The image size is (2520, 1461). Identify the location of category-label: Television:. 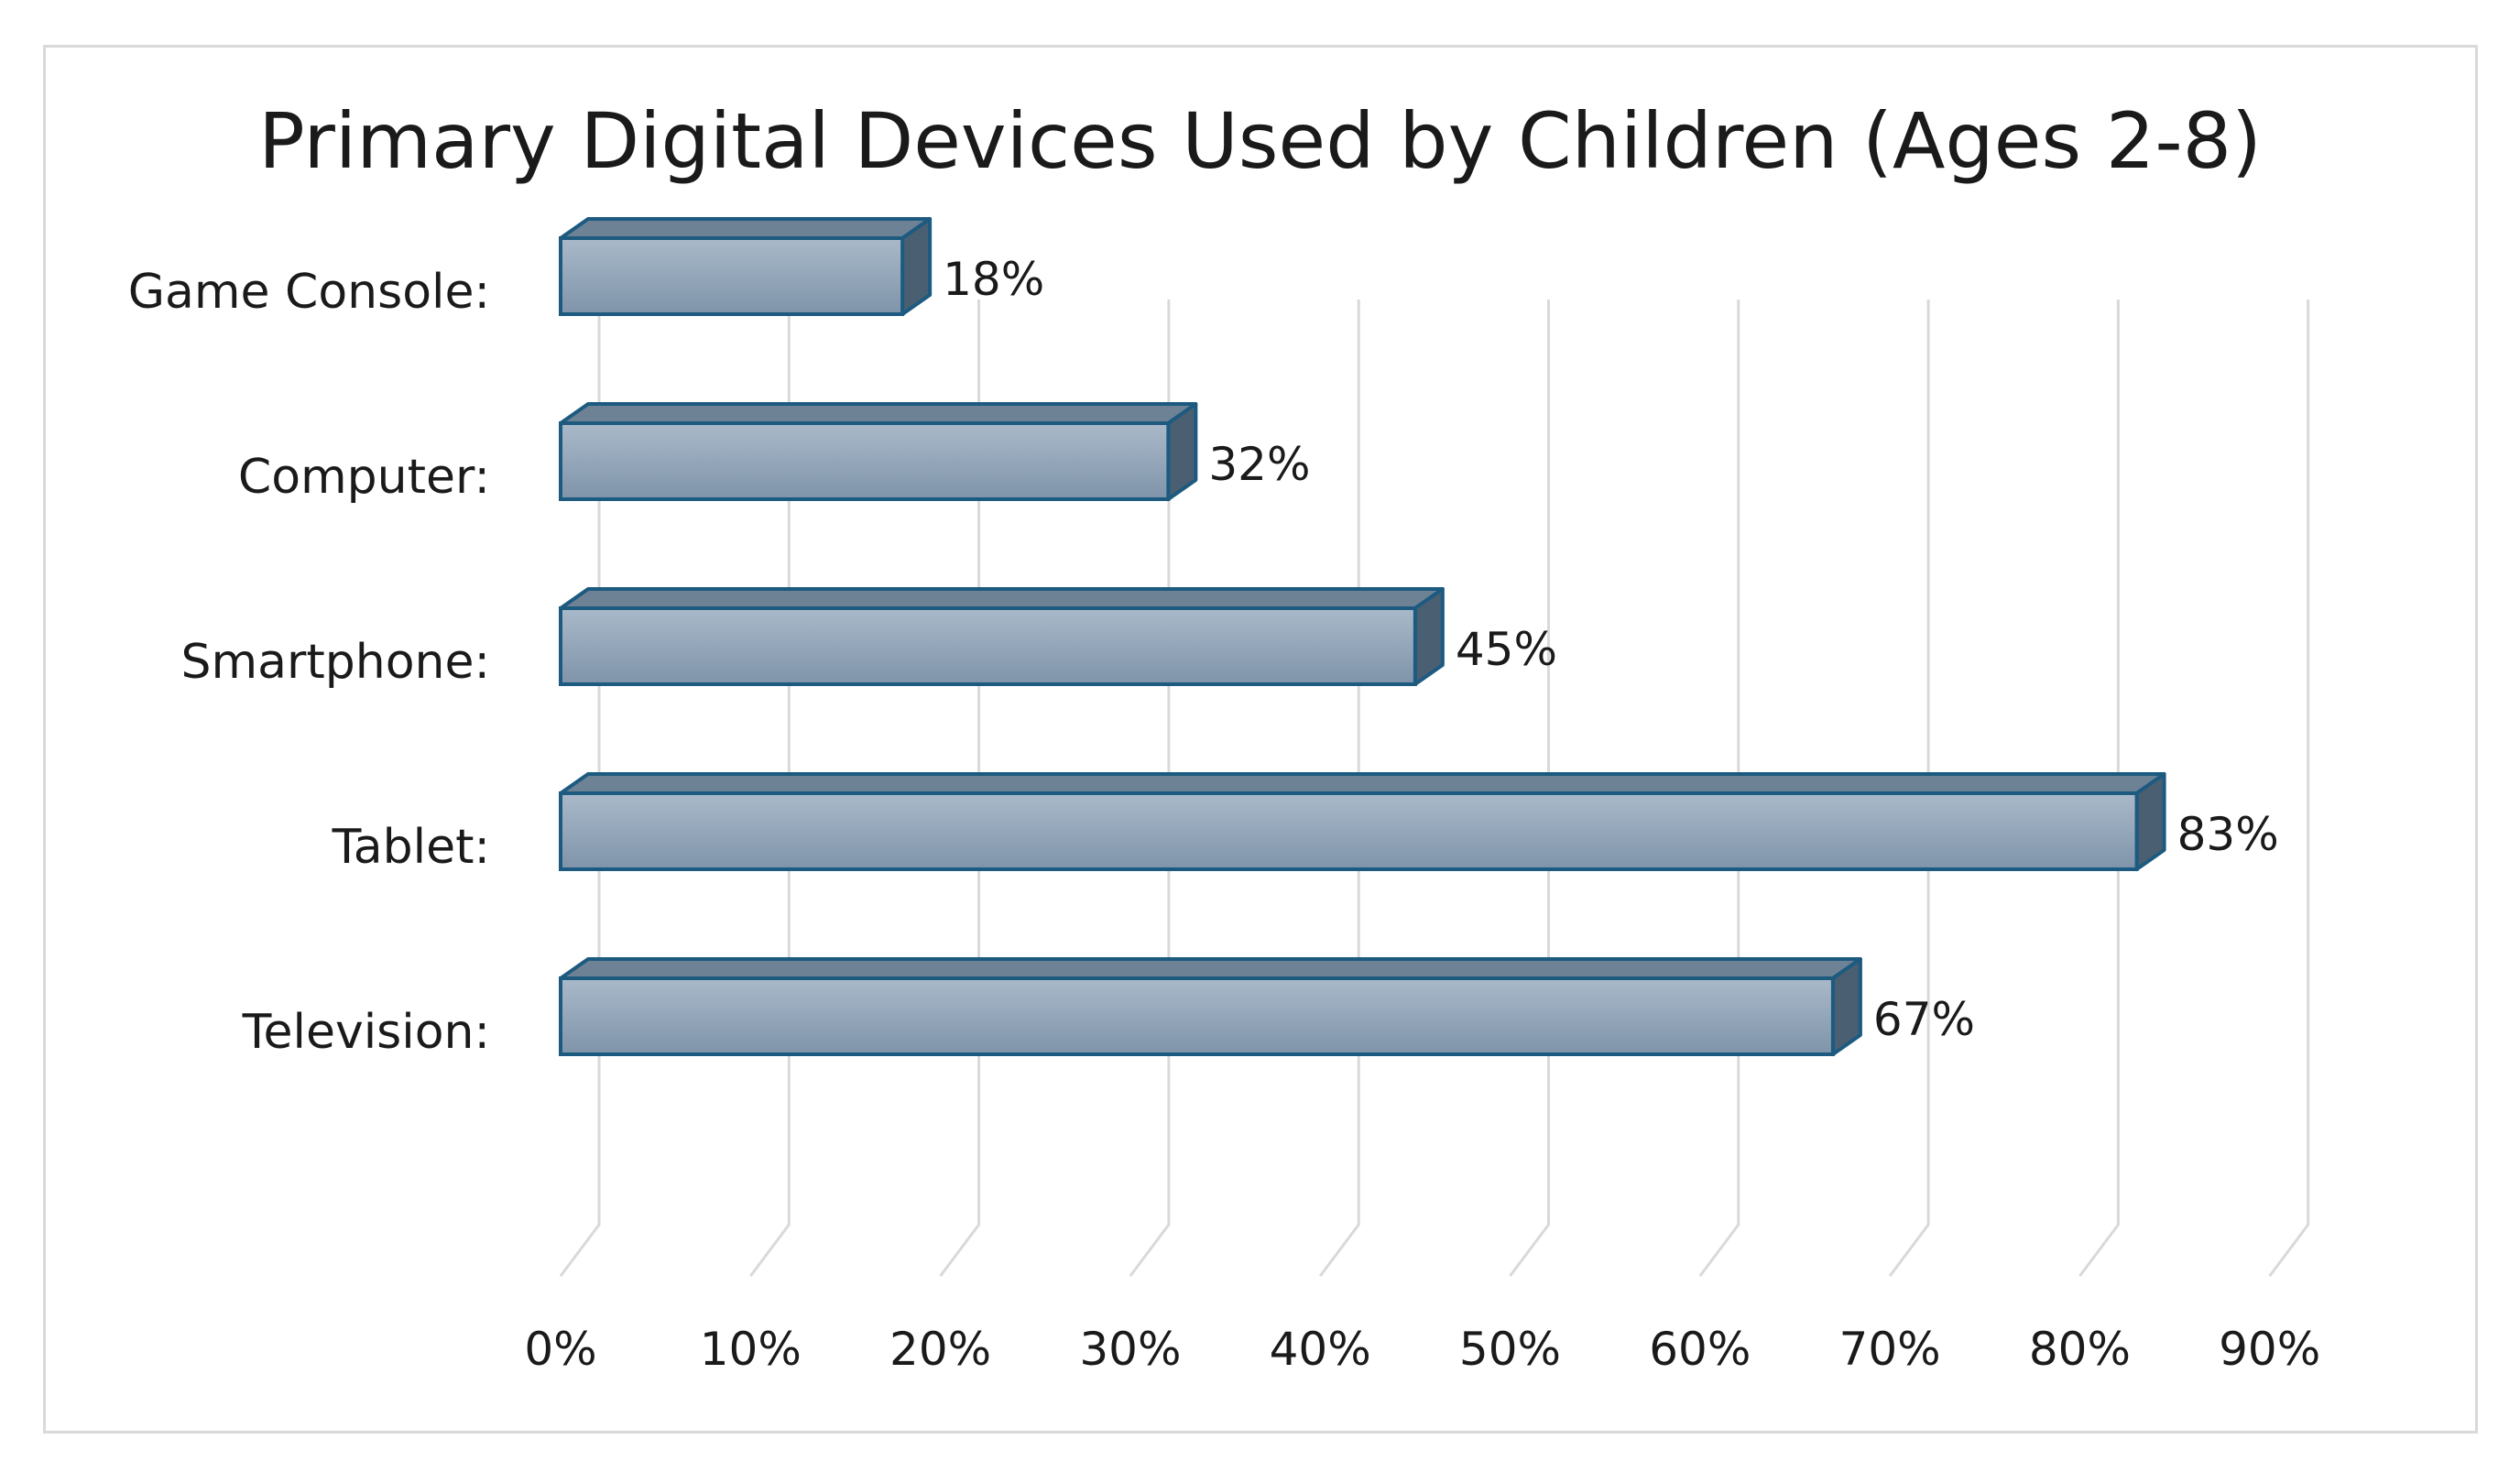
(366, 1032).